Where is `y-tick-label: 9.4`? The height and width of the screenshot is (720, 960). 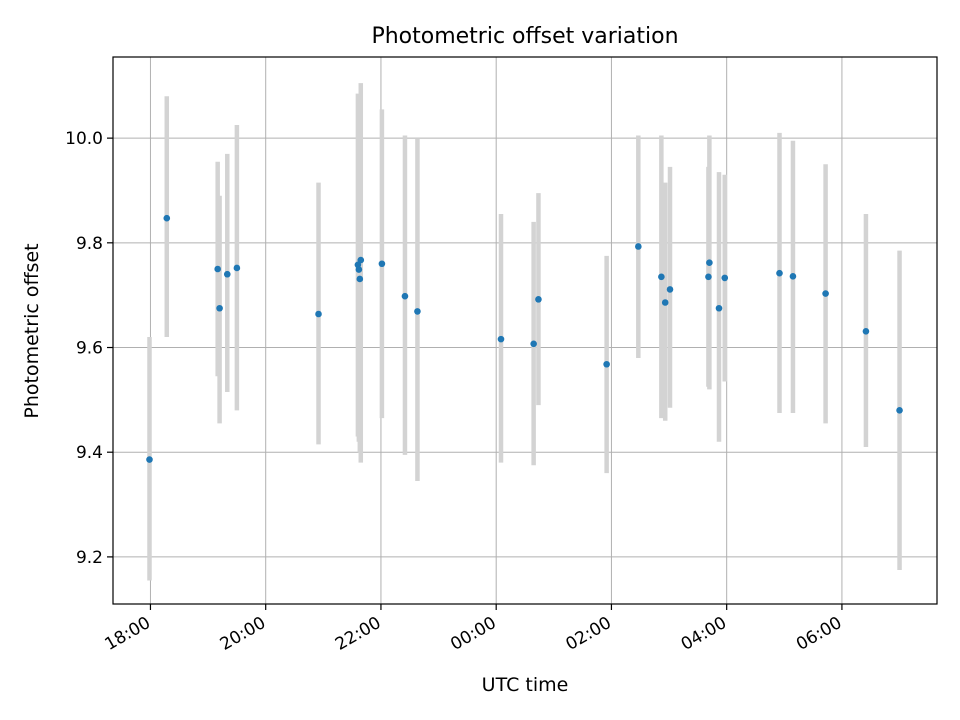 y-tick-label: 9.4 is located at coordinates (89, 453).